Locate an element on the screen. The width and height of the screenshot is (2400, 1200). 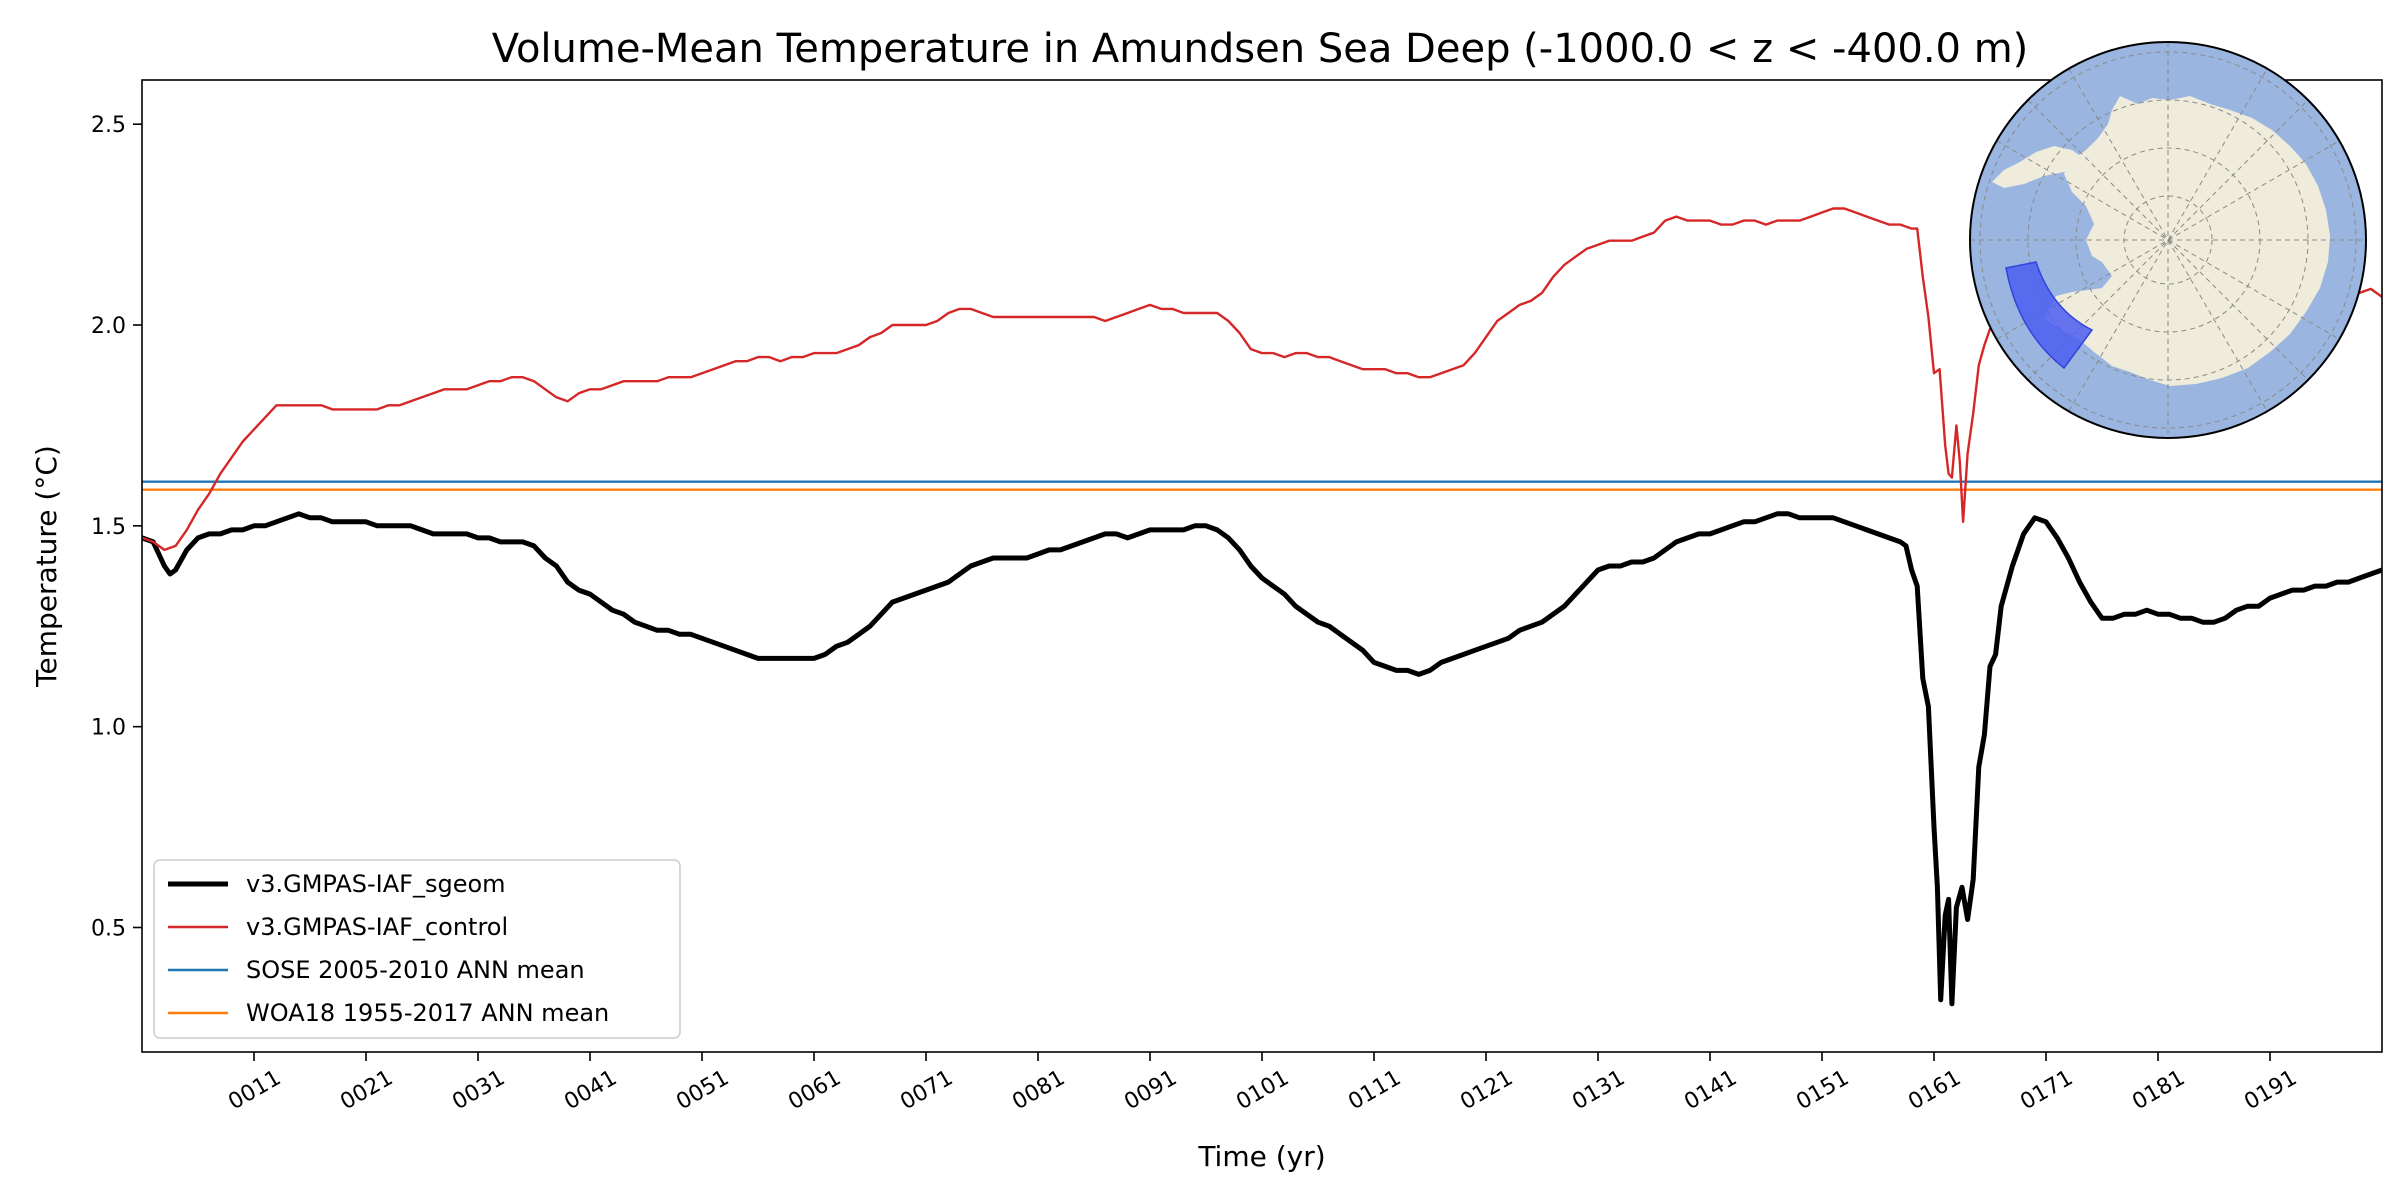
legend-label-2: SOSE 2005-2010 ANN mean is located at coordinates (415, 970).